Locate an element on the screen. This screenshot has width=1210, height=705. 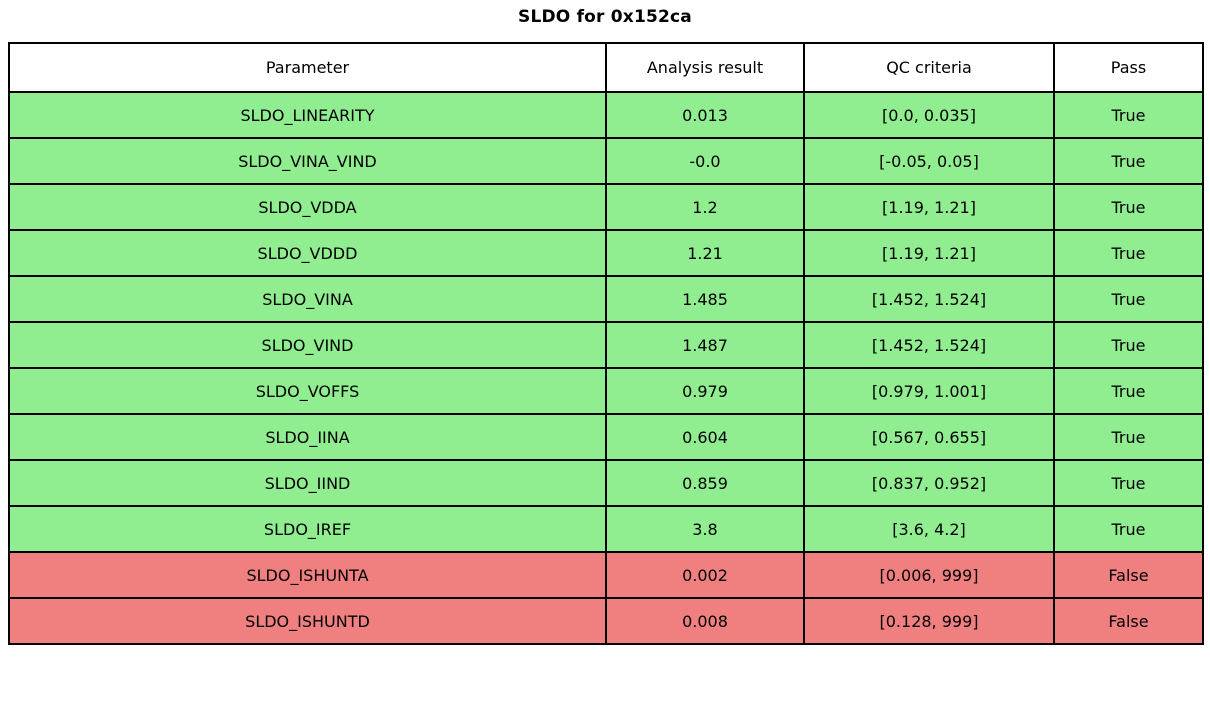
table-row: SLDO_ISHUNTD 0.008 [0.128, 999] False is located at coordinates (606, 621).